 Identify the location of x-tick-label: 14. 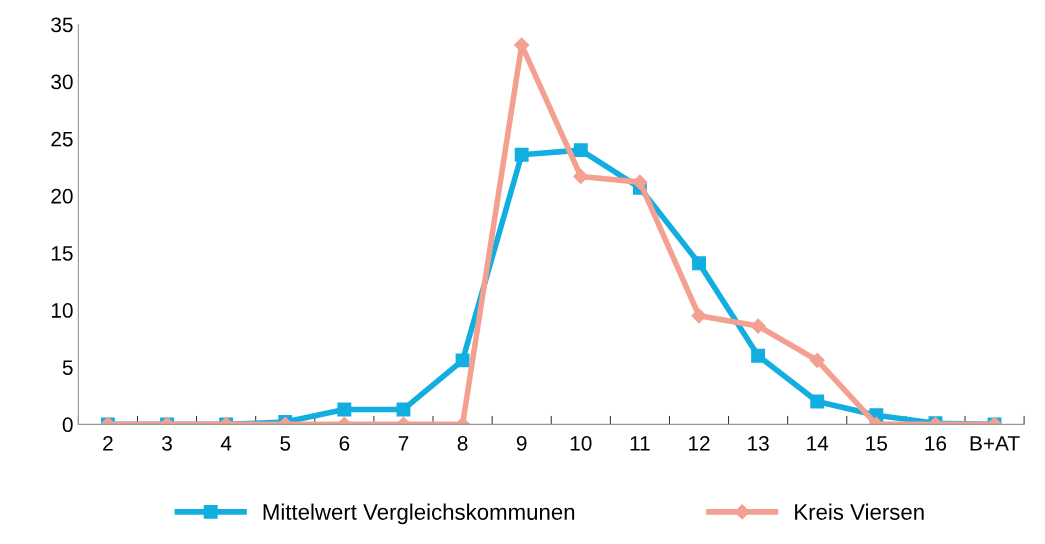
(818, 443).